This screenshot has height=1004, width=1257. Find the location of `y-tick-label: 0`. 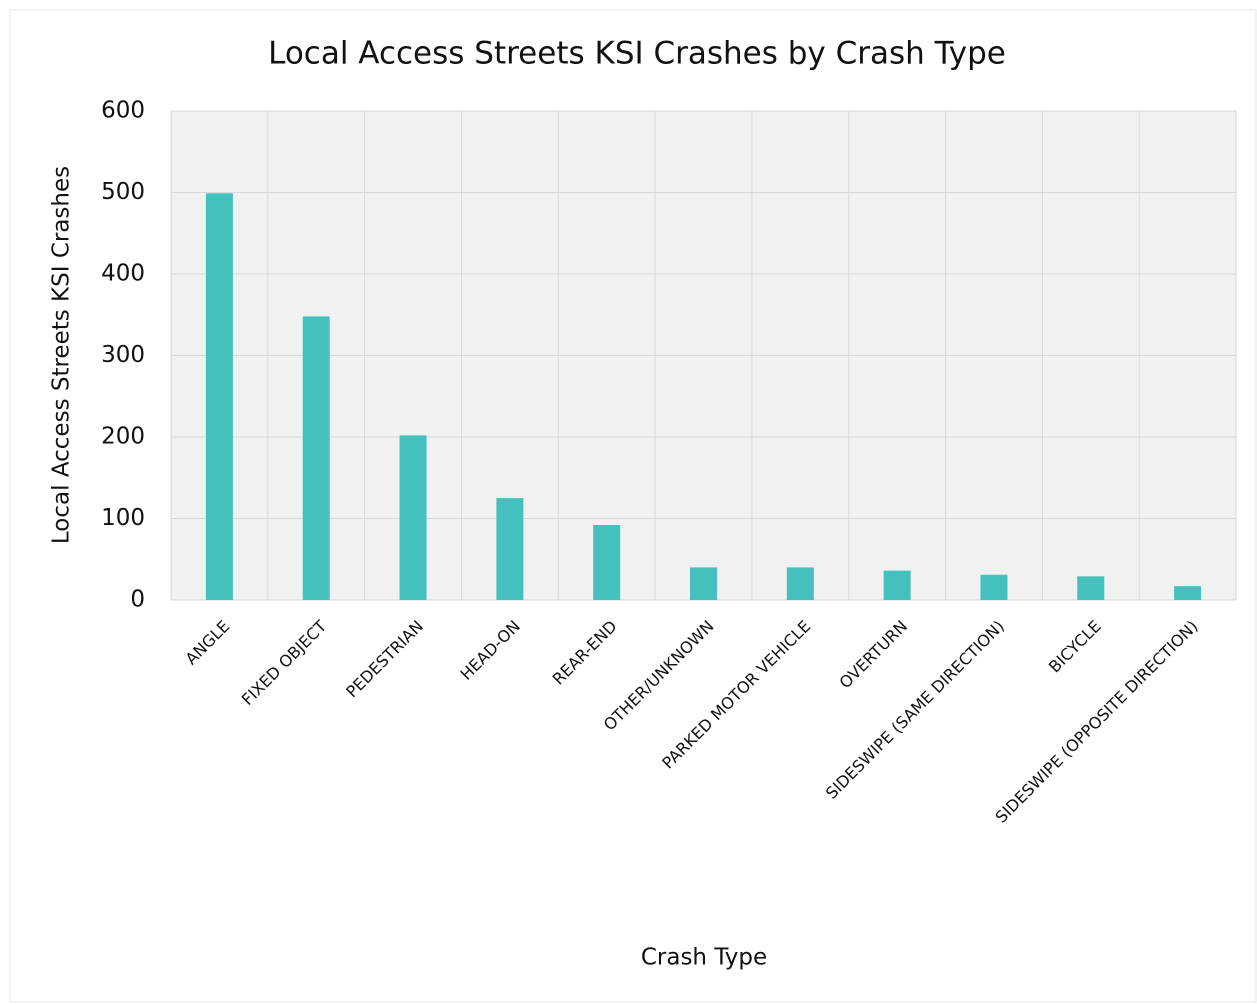

y-tick-label: 0 is located at coordinates (137, 600).